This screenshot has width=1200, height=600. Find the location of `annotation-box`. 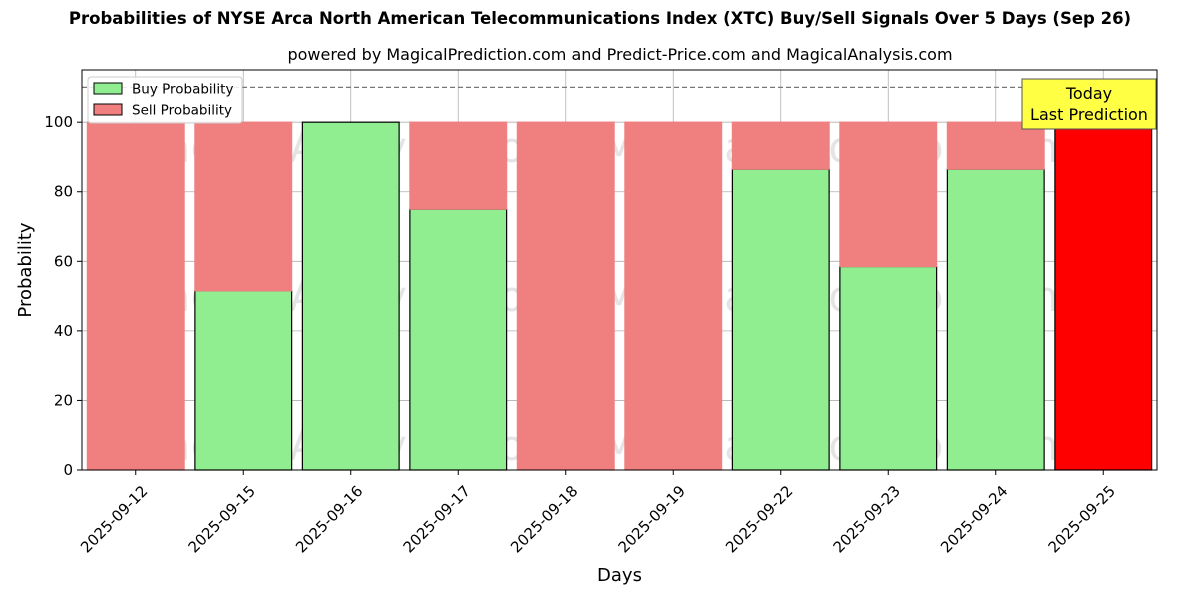

annotation-box is located at coordinates (1089, 104).